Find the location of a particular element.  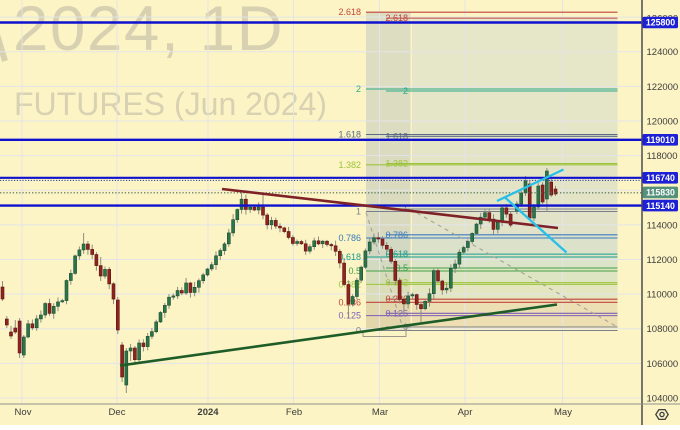

svg-text: 125800 is located at coordinates (660, 23).